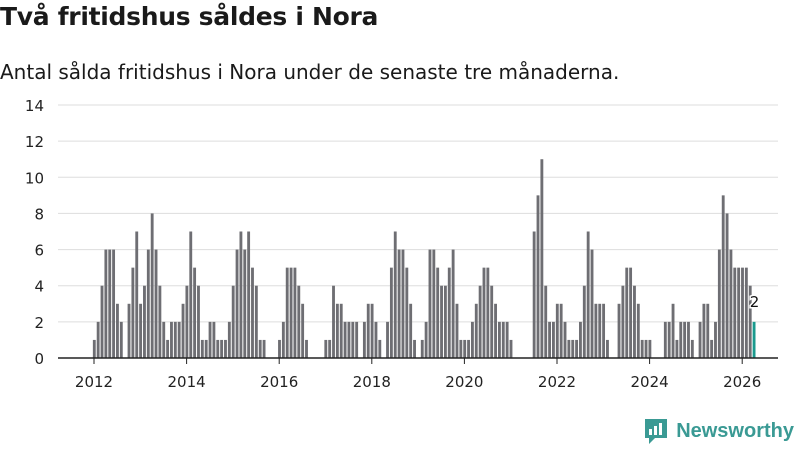  I want to click on y-tick-label: 14, so click(34, 106).